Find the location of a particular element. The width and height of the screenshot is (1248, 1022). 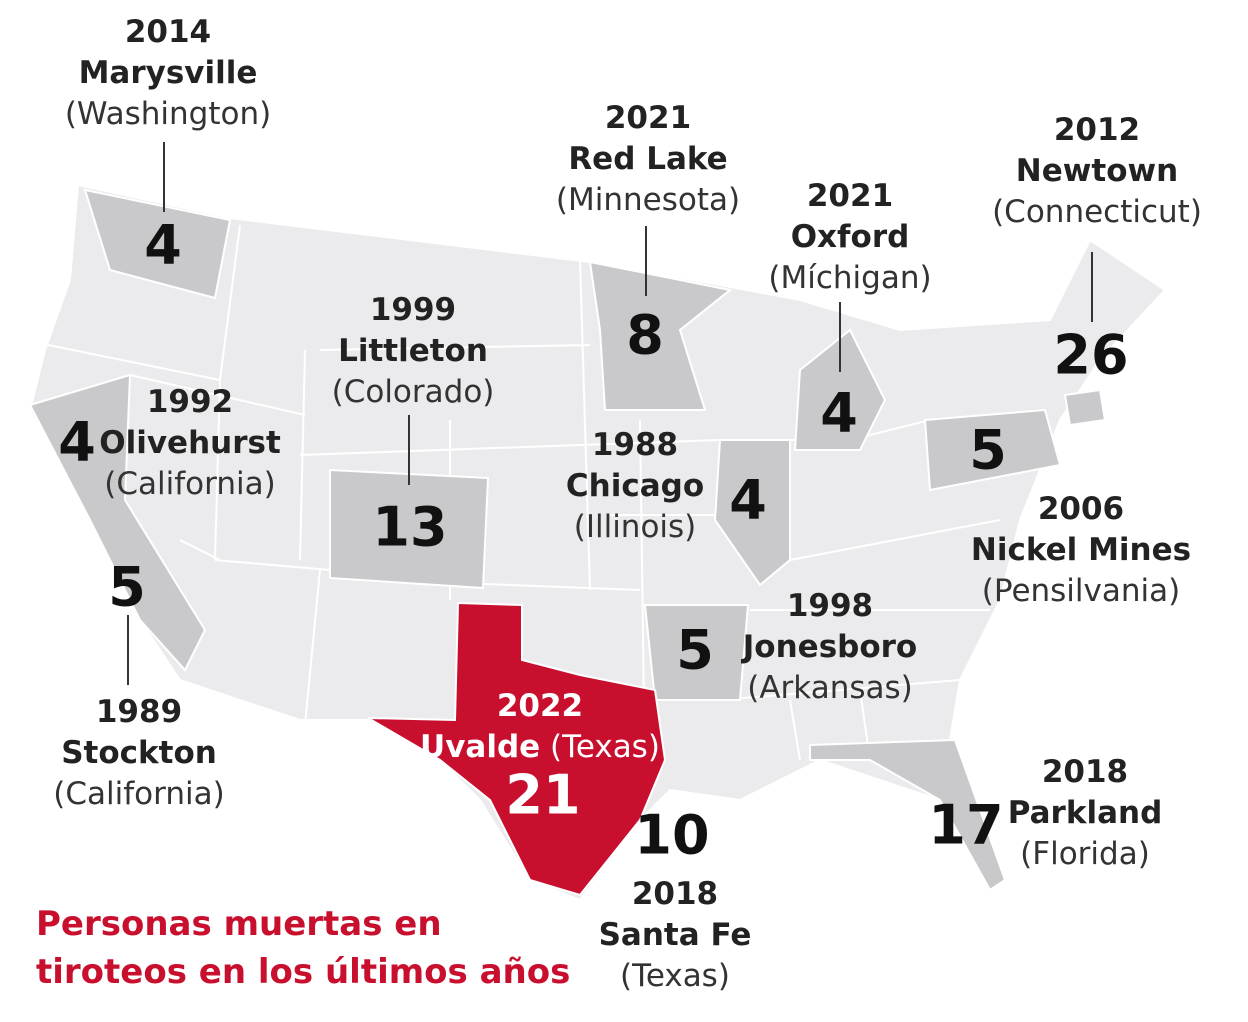

label-oxford: 2021 Oxford (Míchigan) is located at coordinates (850, 237).